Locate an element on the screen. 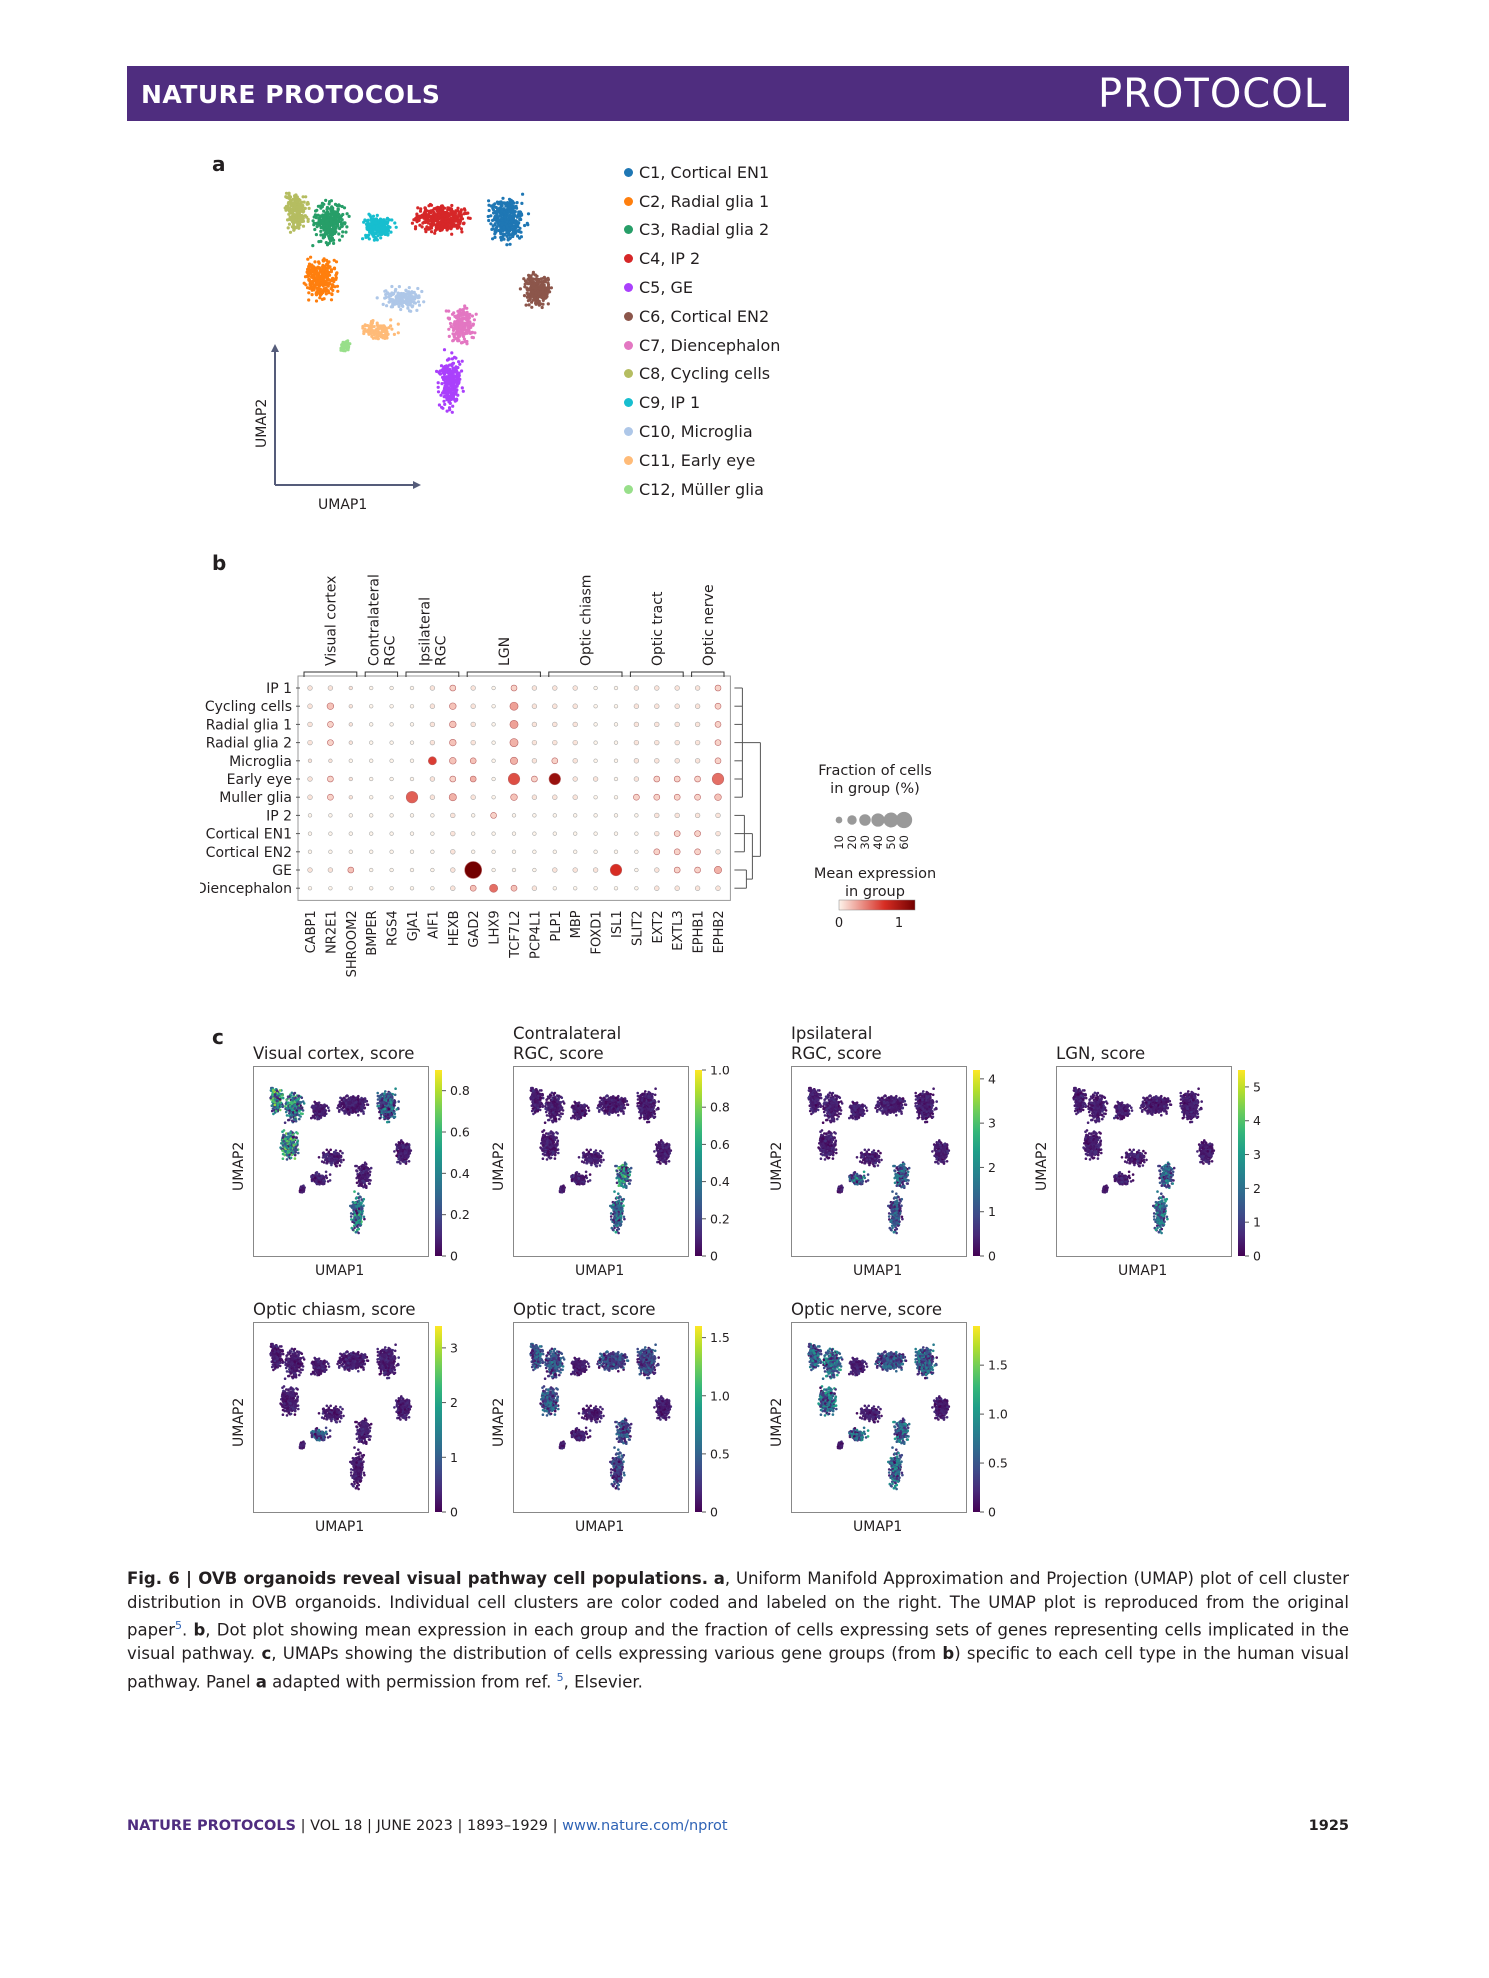  size-legend-tick: 50 is located at coordinates (891, 842).